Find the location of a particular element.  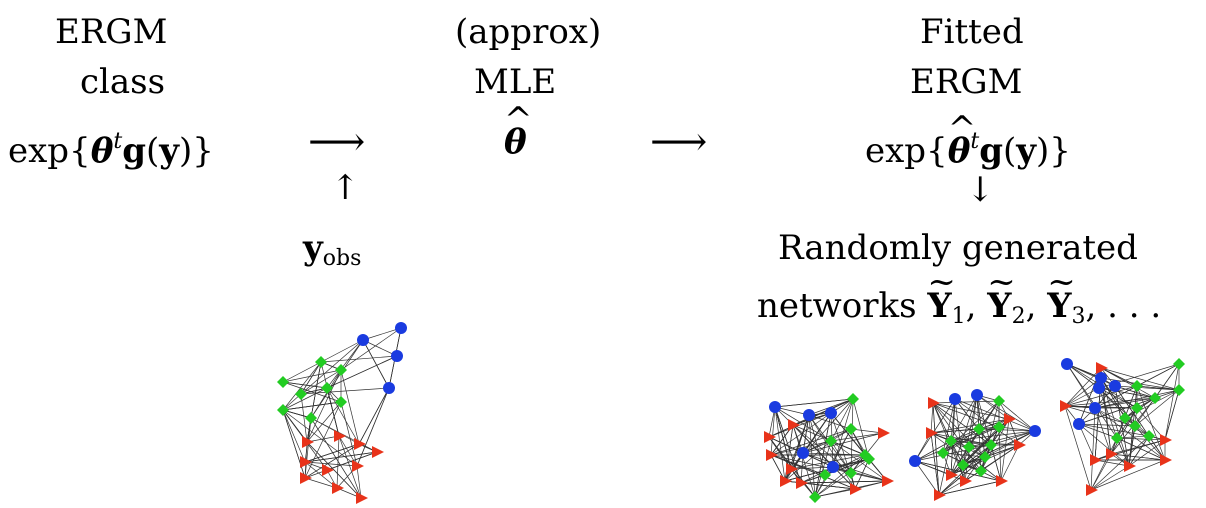

theta-hat: ^ θ is located at coordinates (518, 131).